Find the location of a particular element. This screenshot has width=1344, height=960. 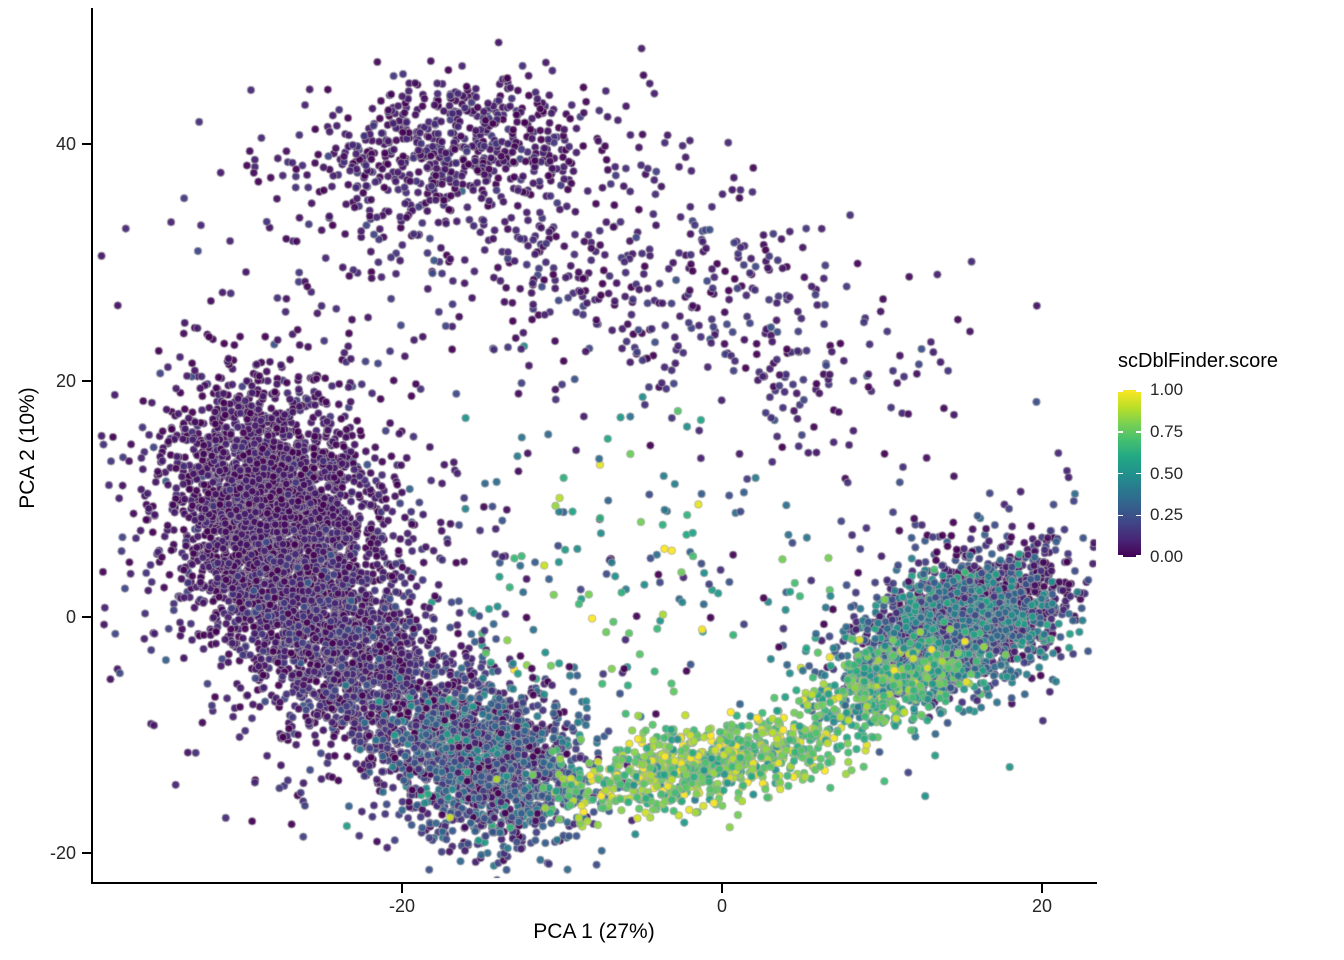

x-axis-line is located at coordinates (594, 883).